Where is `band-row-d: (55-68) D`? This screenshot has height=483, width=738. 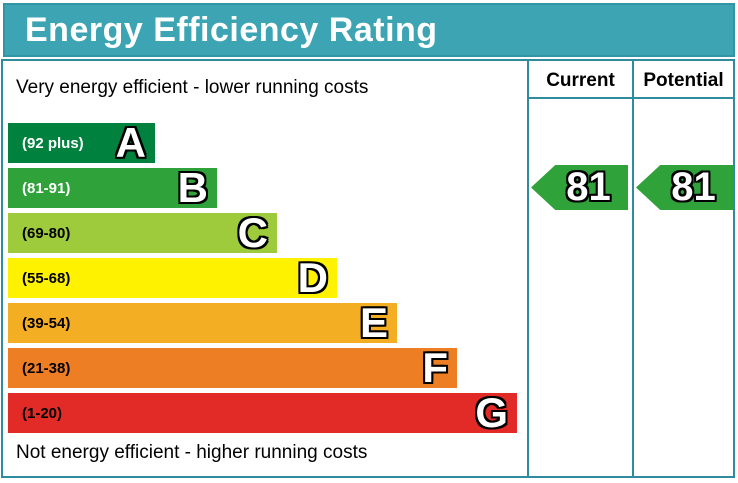 band-row-d: (55-68) D is located at coordinates (172, 277).